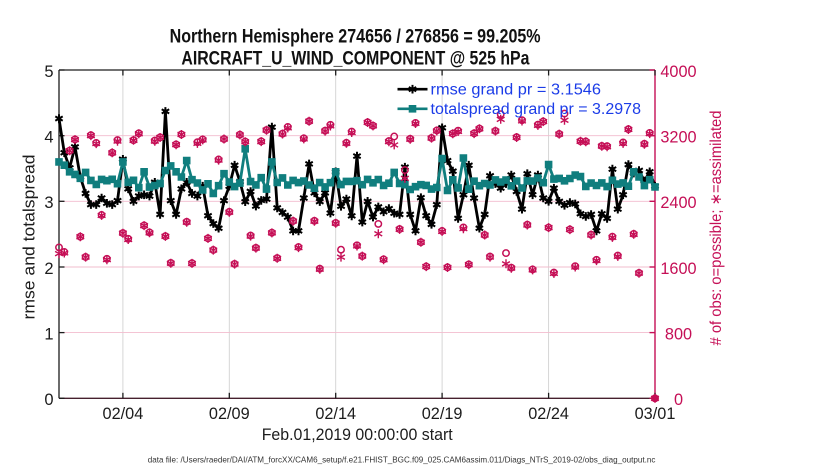  I want to click on svg-text: 3, so click(48, 203).